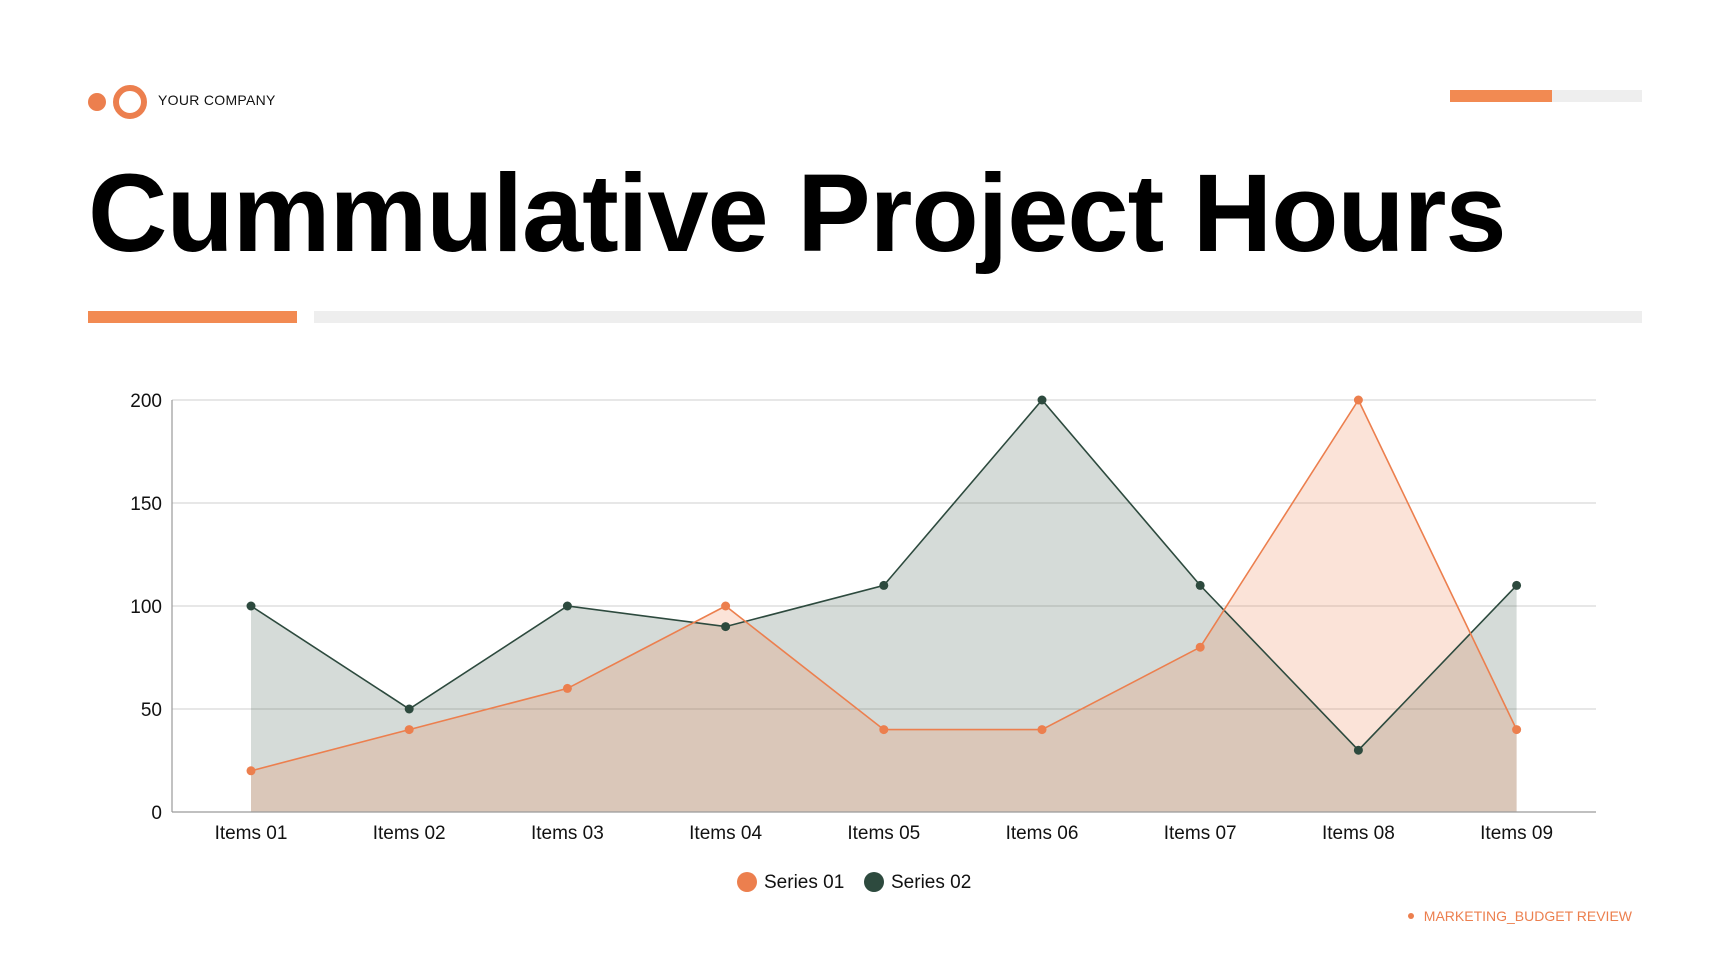 Image resolution: width=1726 pixels, height=971 pixels. I want to click on company-logo, so click(123, 102).